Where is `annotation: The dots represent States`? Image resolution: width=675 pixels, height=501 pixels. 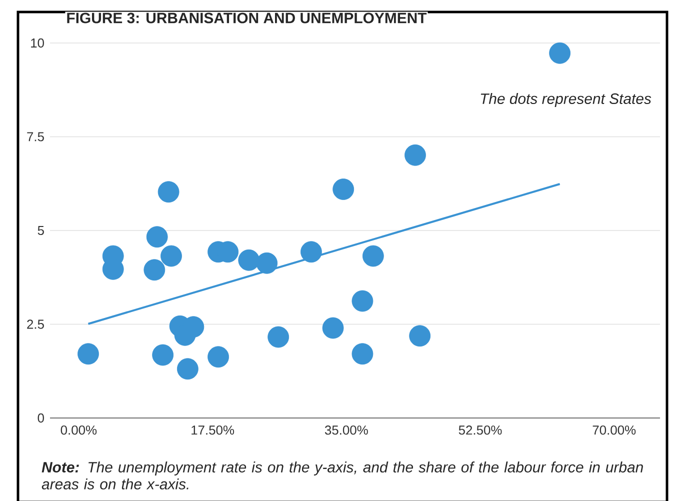 annotation: The dots represent States is located at coordinates (566, 100).